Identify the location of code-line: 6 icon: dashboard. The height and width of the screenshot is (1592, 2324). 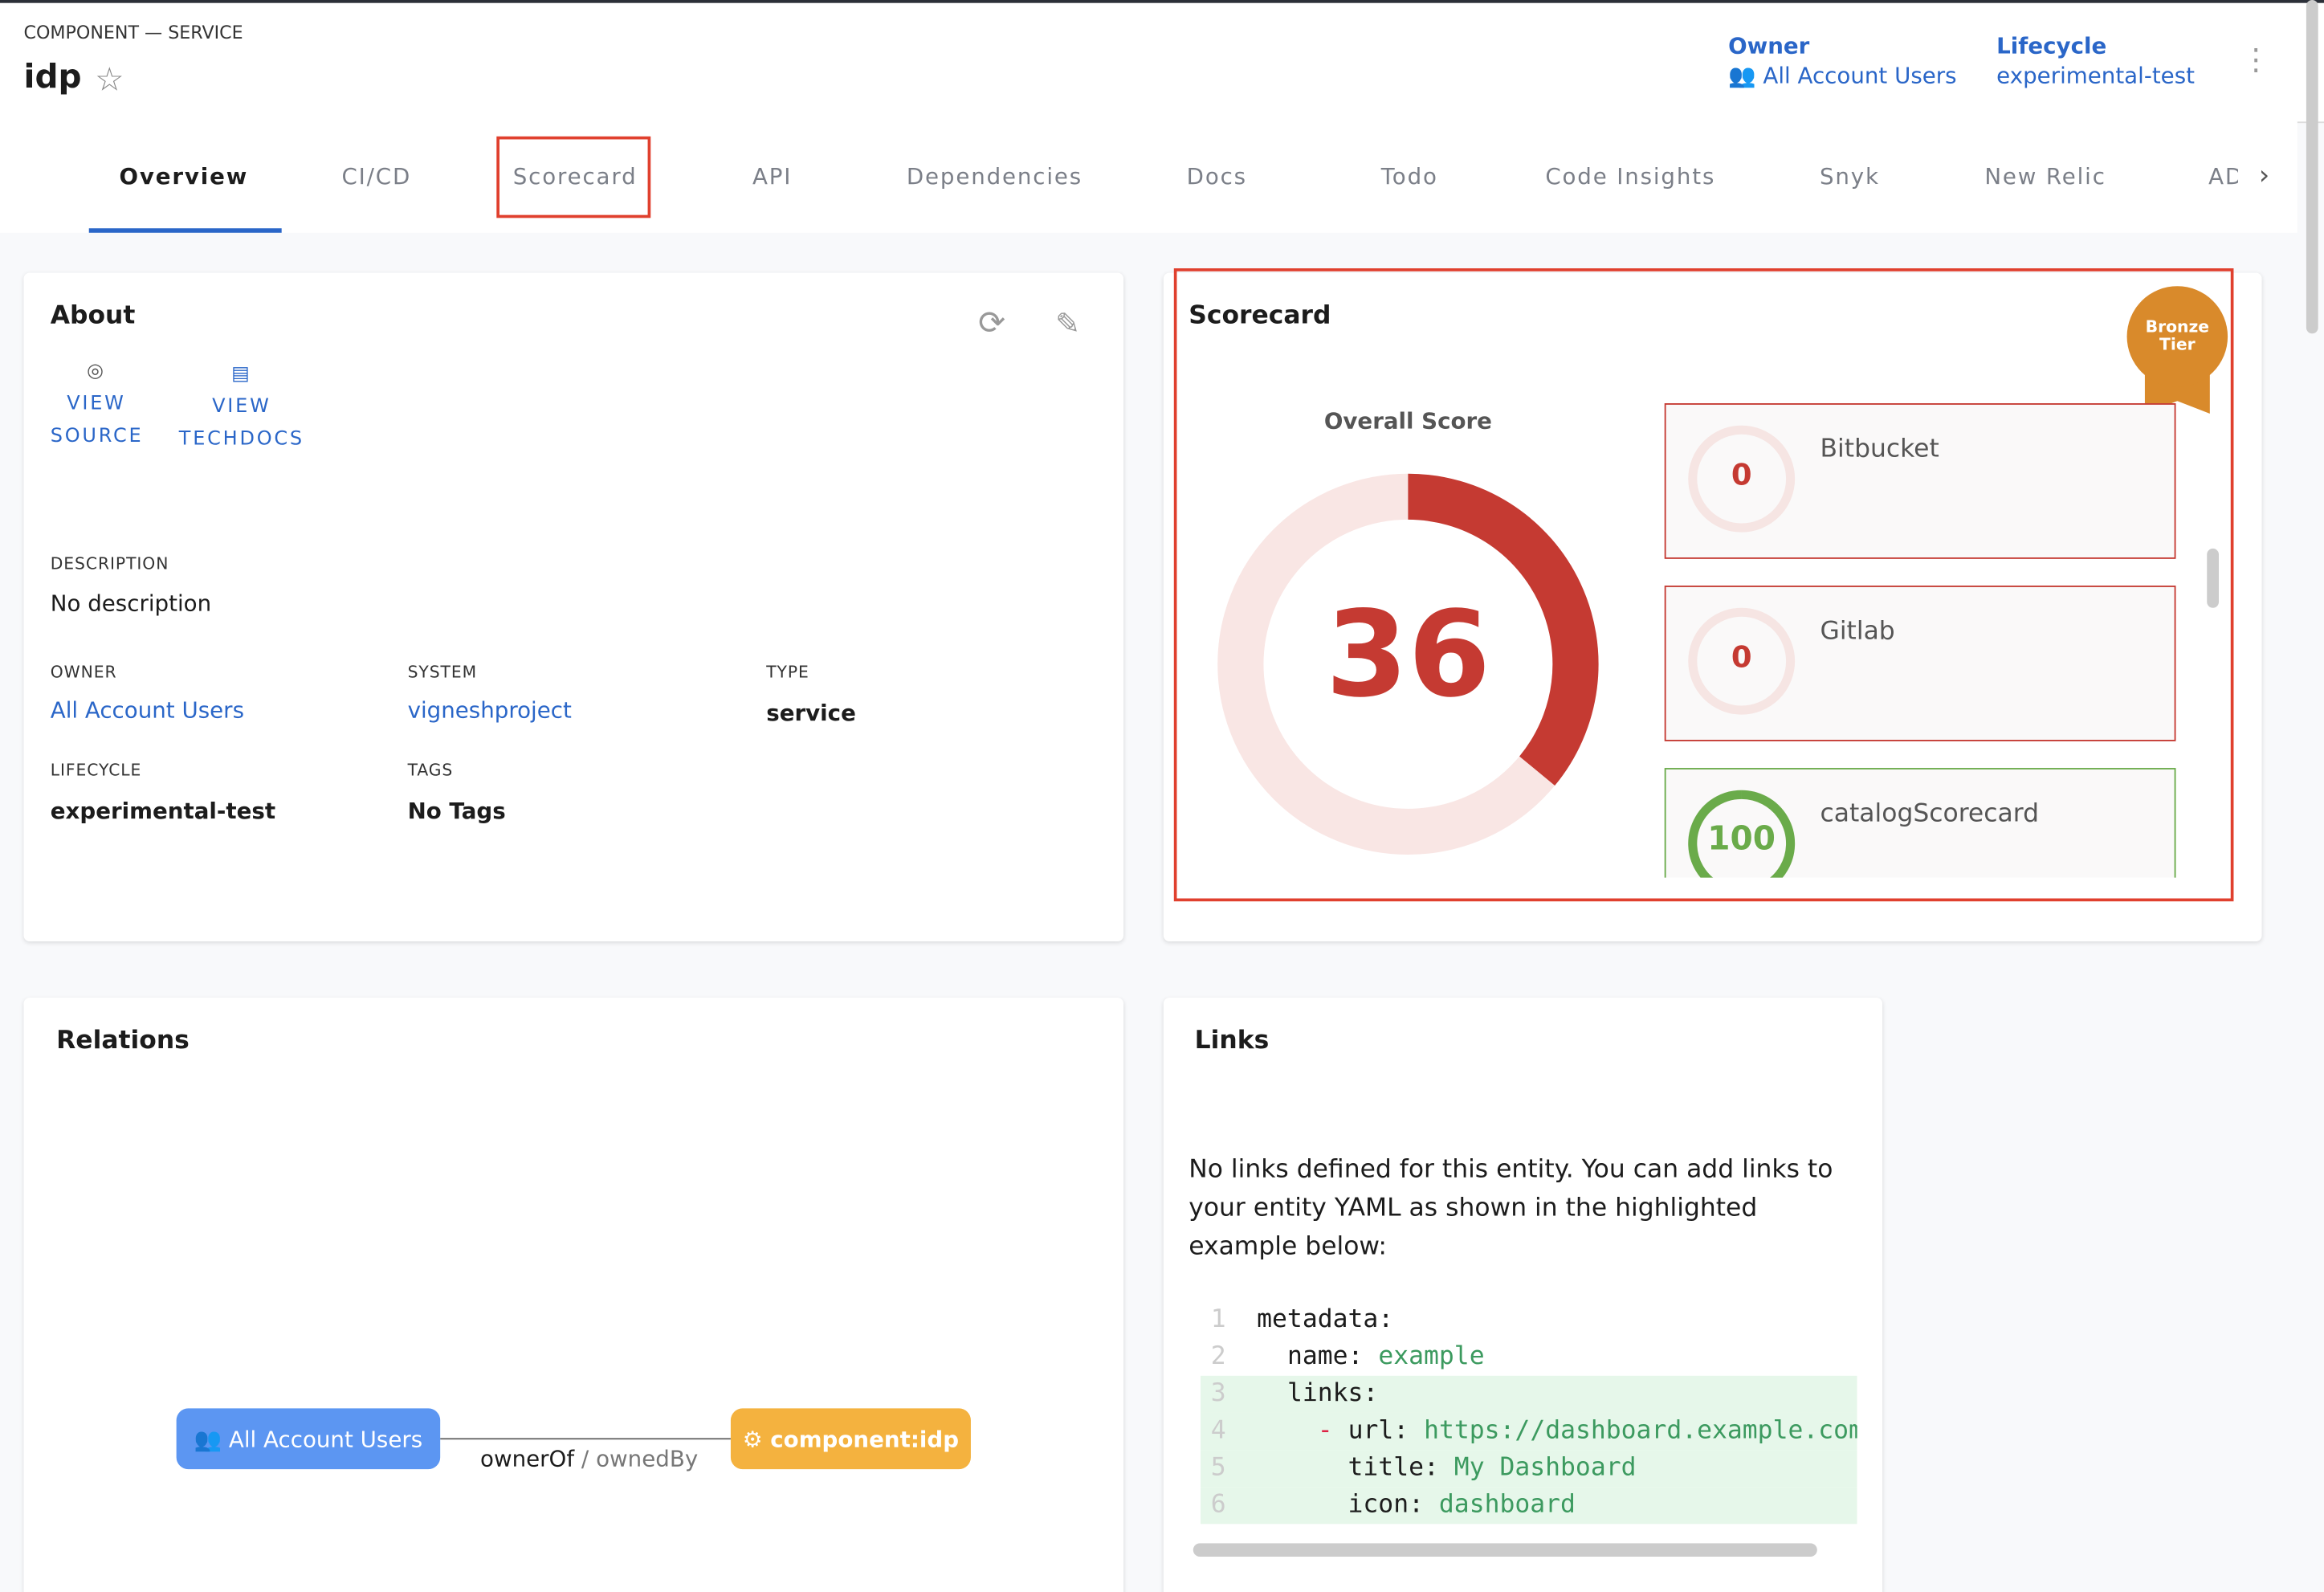
(1529, 1506).